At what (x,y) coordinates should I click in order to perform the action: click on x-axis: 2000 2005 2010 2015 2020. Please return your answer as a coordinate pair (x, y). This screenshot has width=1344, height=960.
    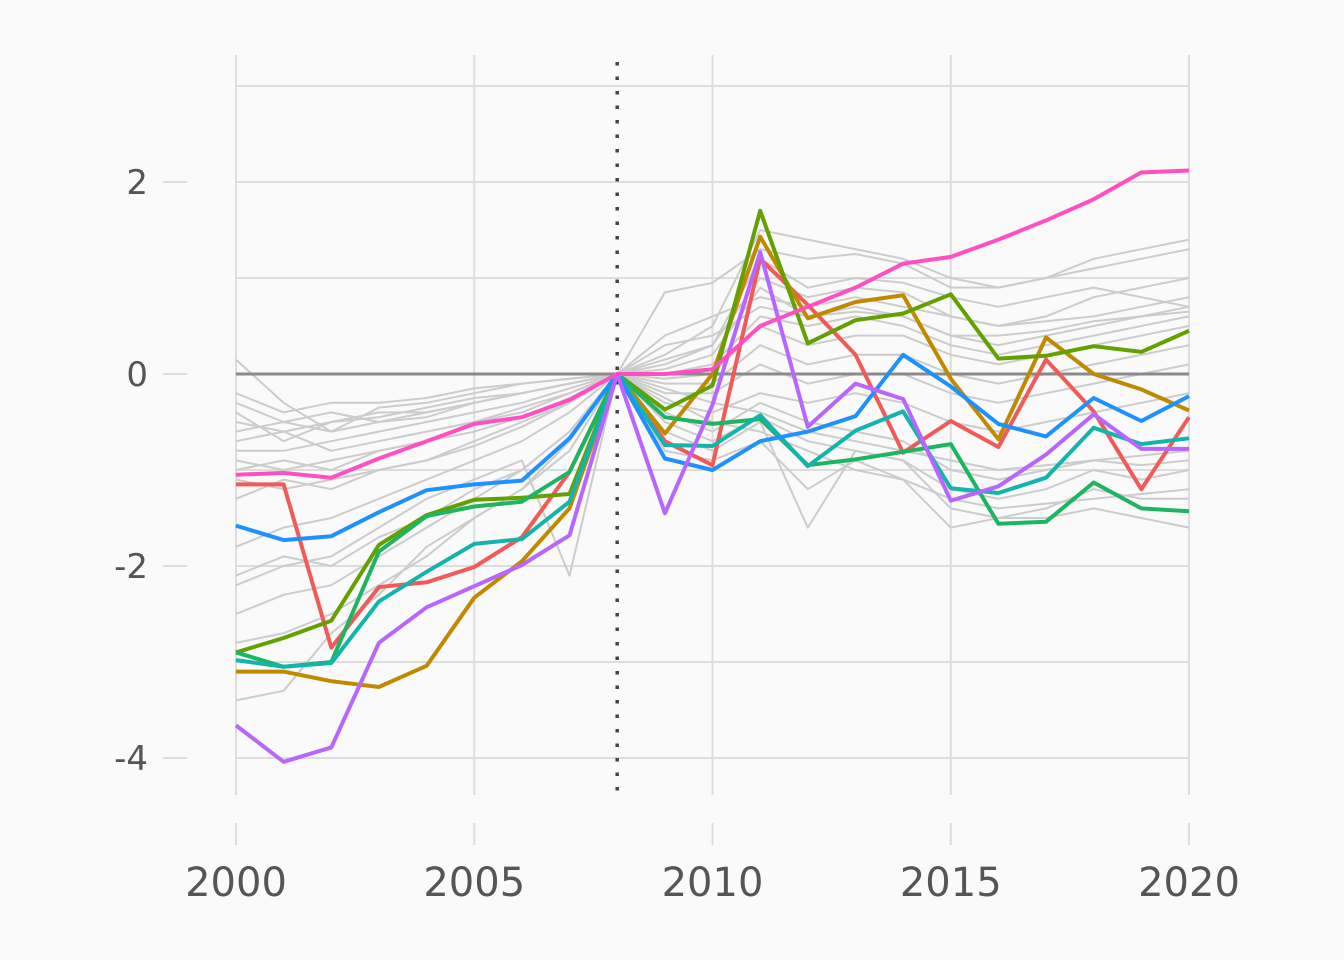
    Looking at the image, I should click on (712, 864).